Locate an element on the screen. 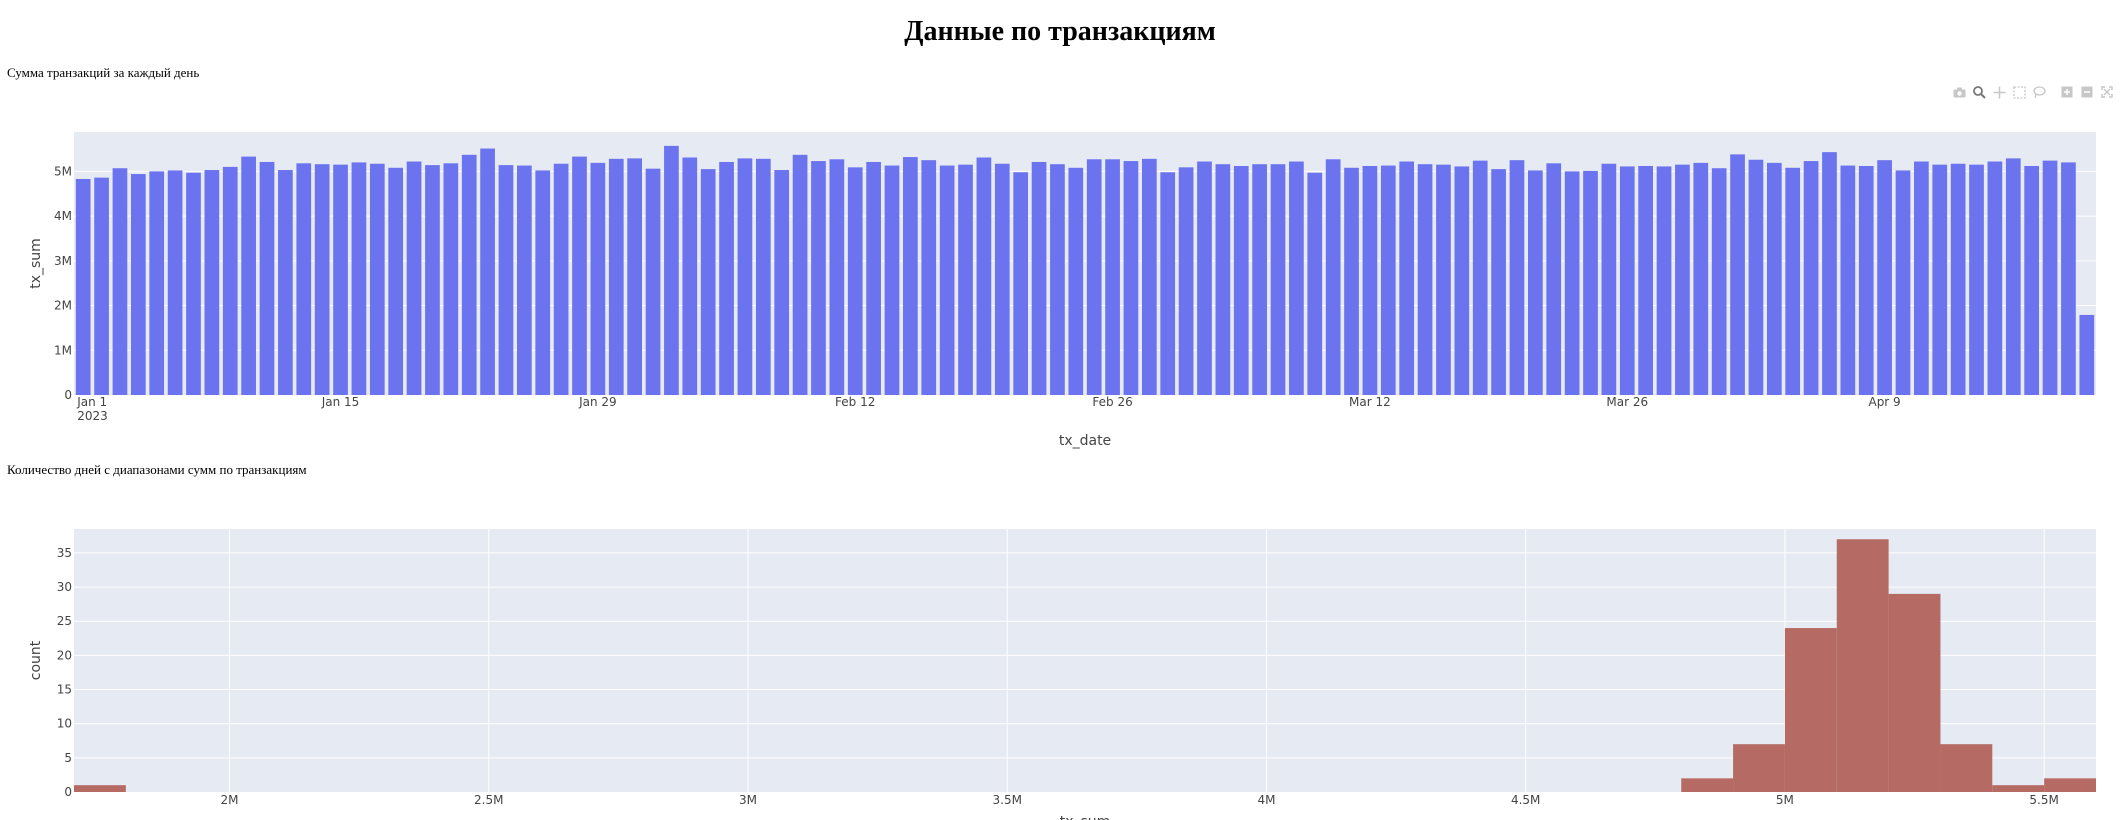  x-tick-label: Jan 15 is located at coordinates (340, 402).